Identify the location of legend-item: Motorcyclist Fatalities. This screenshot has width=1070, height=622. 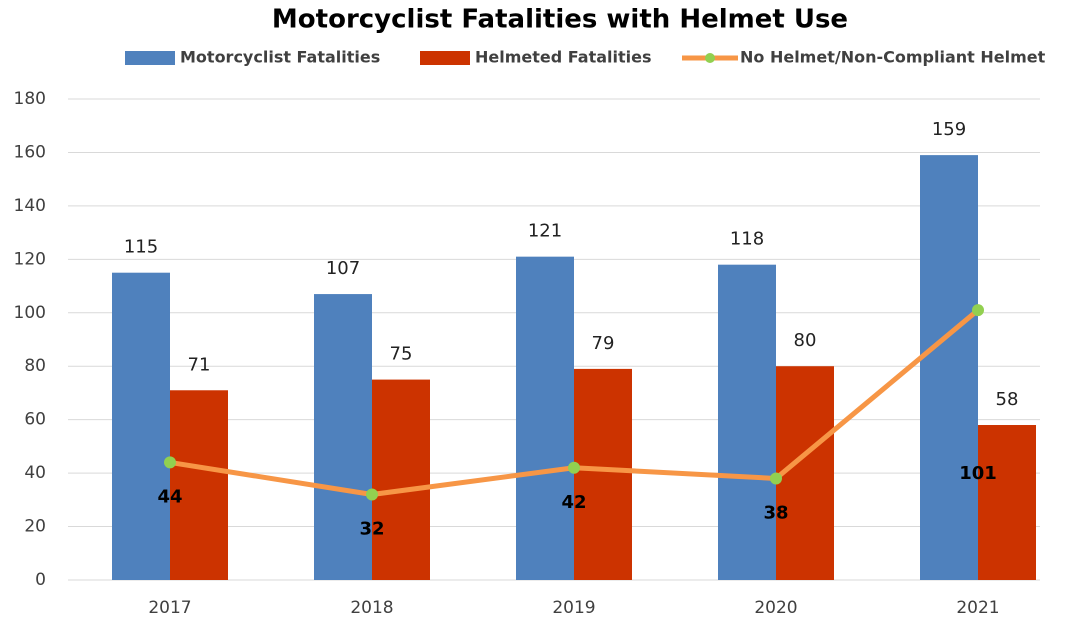
(252, 57).